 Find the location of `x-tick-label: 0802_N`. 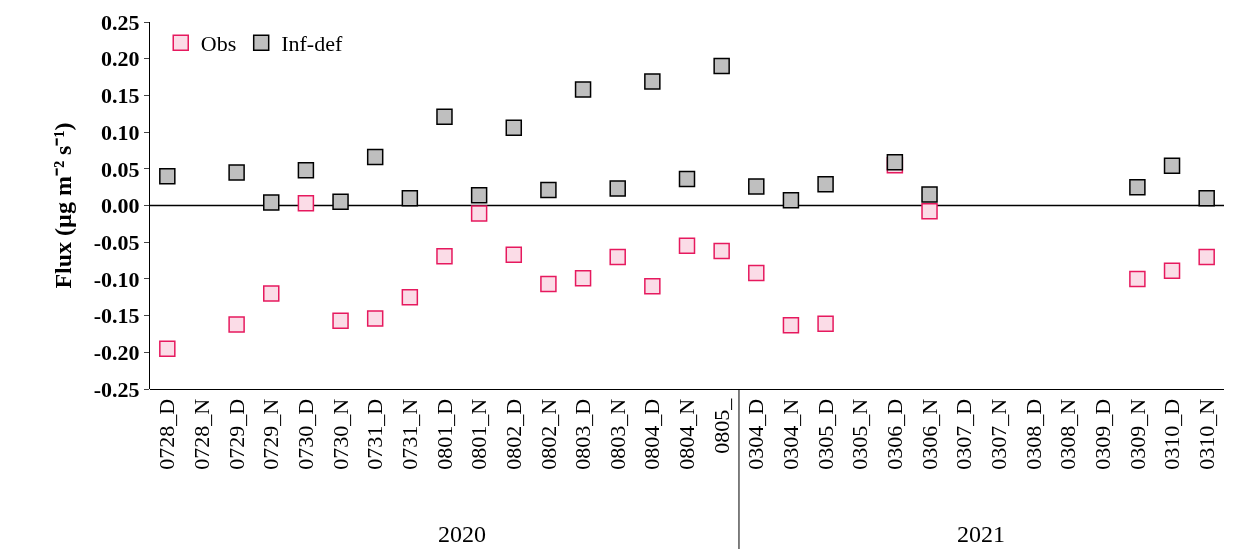

x-tick-label: 0802_N is located at coordinates (548, 434).